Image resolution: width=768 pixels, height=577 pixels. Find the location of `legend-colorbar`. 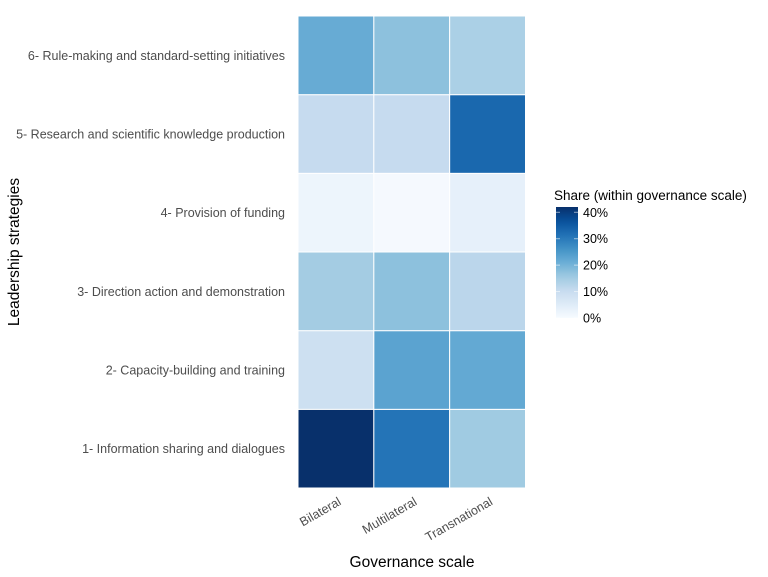

legend-colorbar is located at coordinates (567, 262).